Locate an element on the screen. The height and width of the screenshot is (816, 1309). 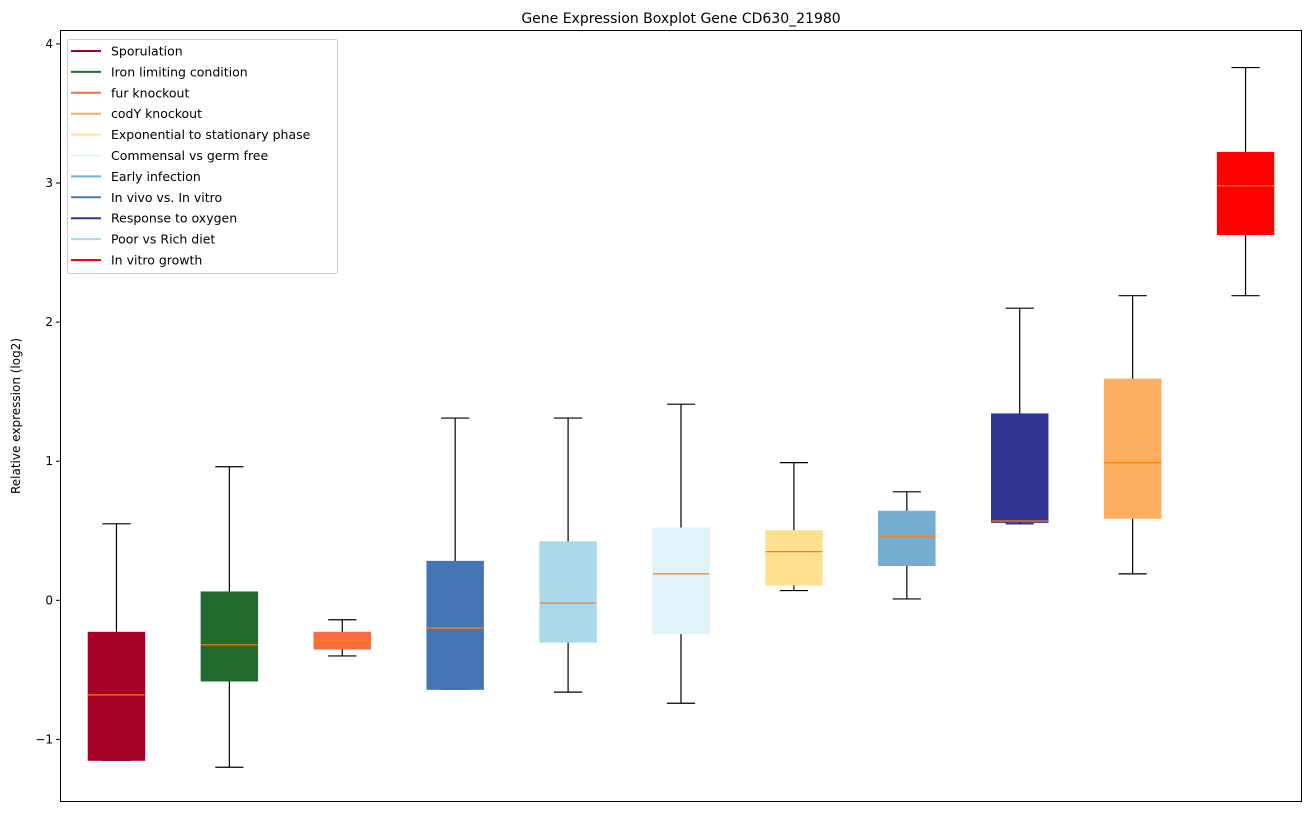
box-cody-knockout is located at coordinates (1132, 435).